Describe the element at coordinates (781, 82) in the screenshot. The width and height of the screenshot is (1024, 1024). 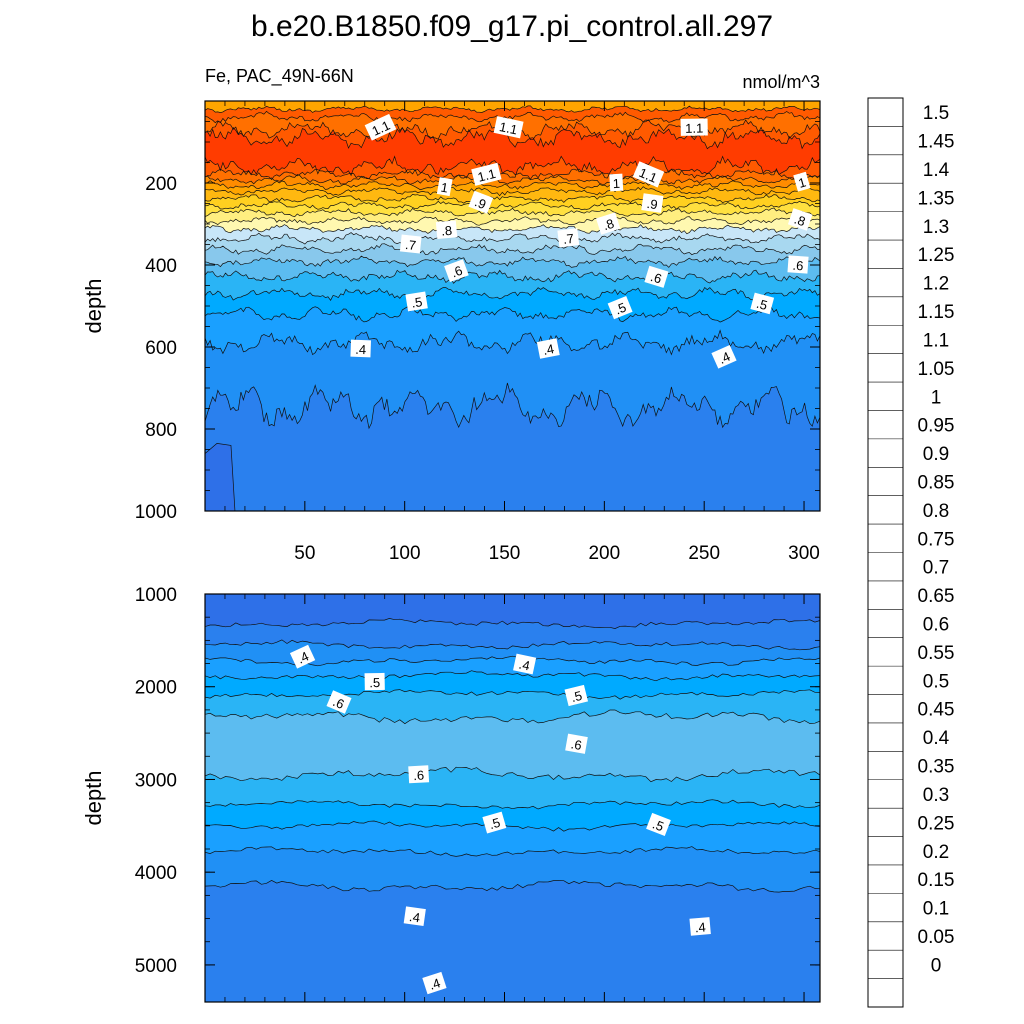
I see `units-subtitle: nmol/m^3` at that location.